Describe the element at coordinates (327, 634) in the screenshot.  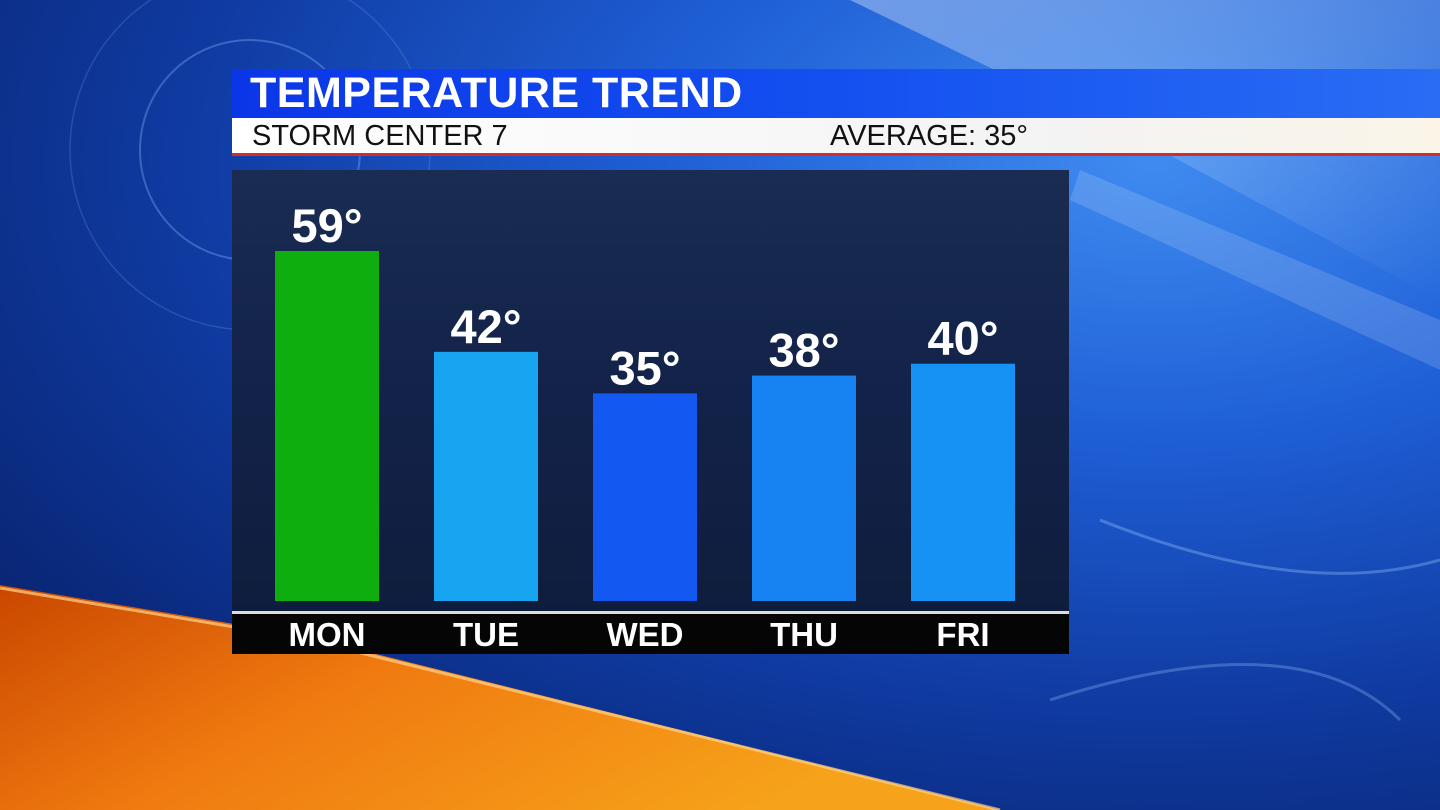
I see `day-label-mon: MON` at that location.